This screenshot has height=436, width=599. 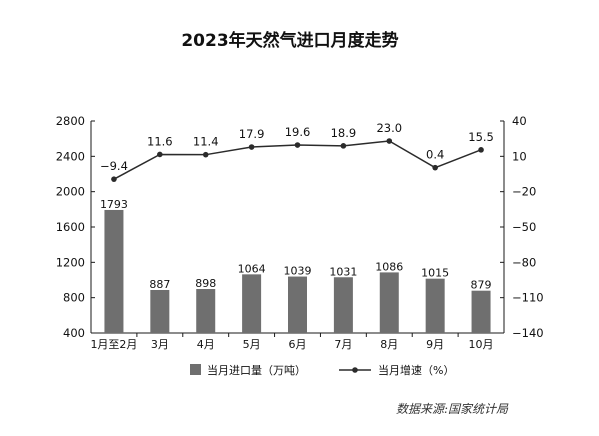 What do you see at coordinates (389, 266) in the screenshot?
I see `bar-value-label: 1086` at bounding box center [389, 266].